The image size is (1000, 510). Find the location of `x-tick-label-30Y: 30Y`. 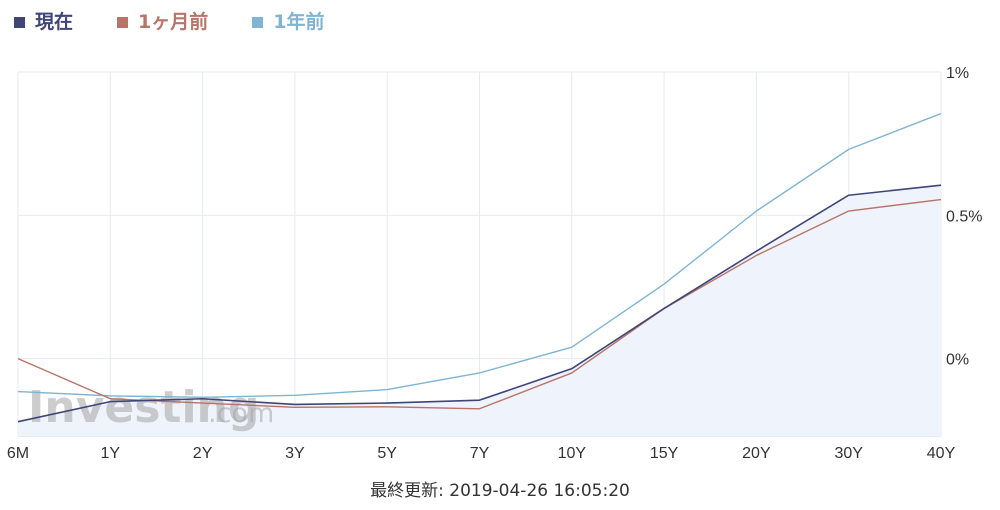

x-tick-label-30Y: 30Y is located at coordinates (848, 453).